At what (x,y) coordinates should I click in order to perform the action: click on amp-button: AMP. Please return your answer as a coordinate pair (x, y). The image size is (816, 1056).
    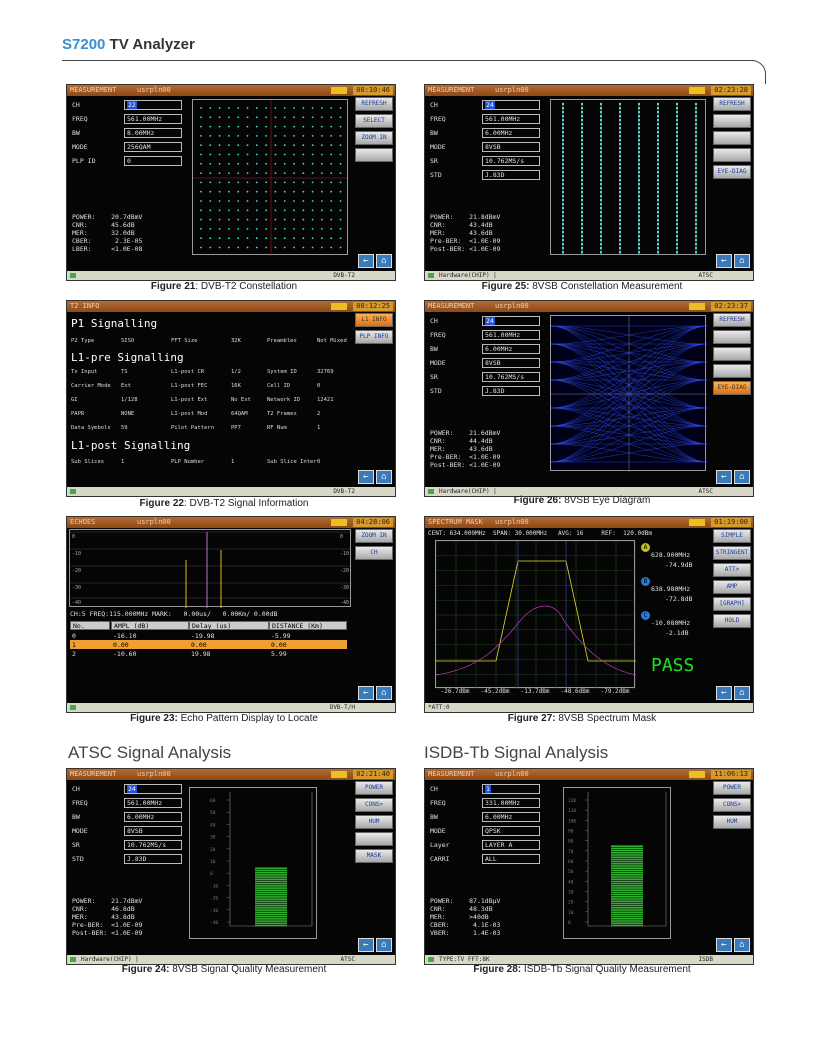
    Looking at the image, I should click on (732, 587).